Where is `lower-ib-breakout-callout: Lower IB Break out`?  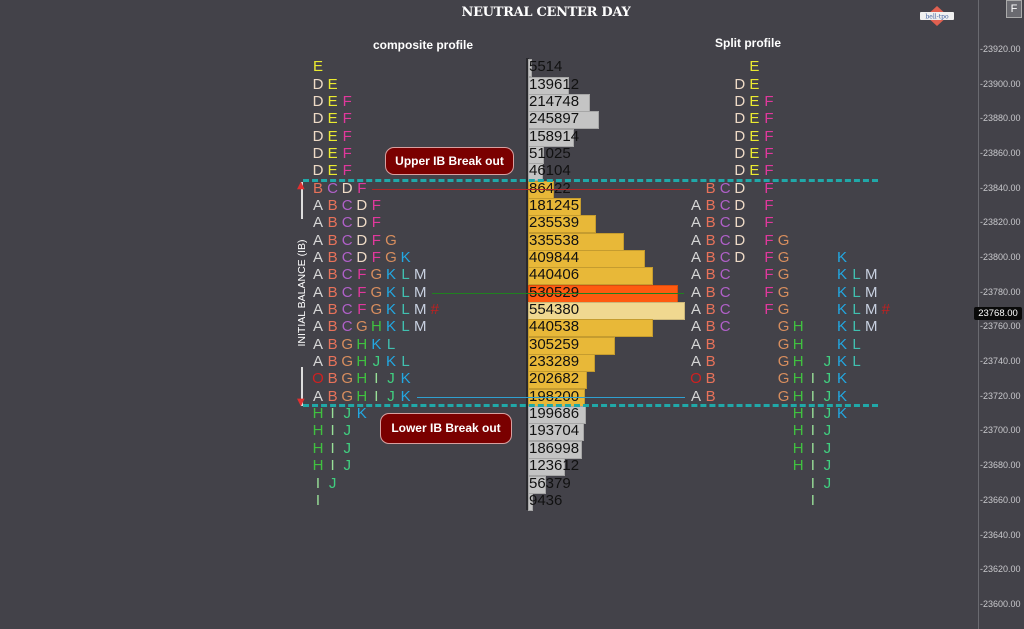
lower-ib-breakout-callout: Lower IB Break out is located at coordinates (446, 428).